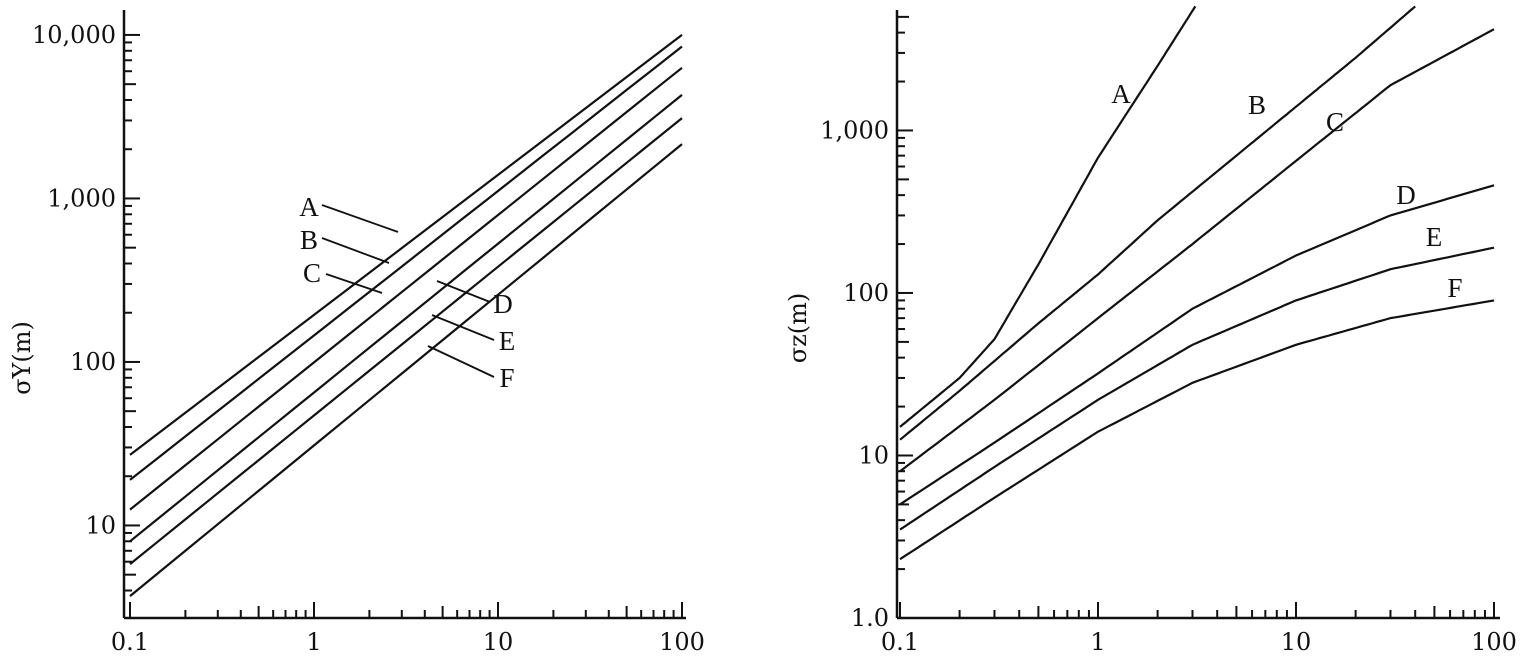  What do you see at coordinates (1048, 216) in the screenshot?
I see `series-line-a` at bounding box center [1048, 216].